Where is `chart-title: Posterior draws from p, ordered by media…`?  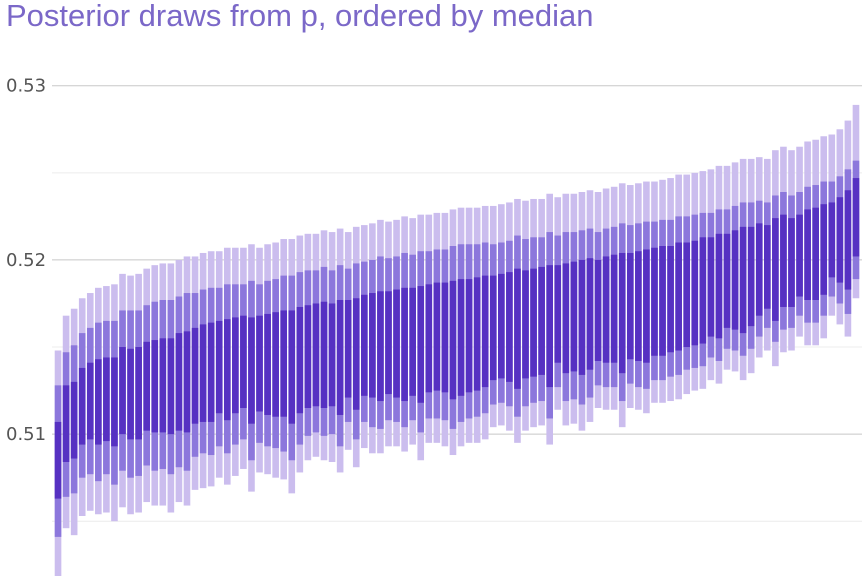 chart-title: Posterior draws from p, ordered by media… is located at coordinates (300, 16).